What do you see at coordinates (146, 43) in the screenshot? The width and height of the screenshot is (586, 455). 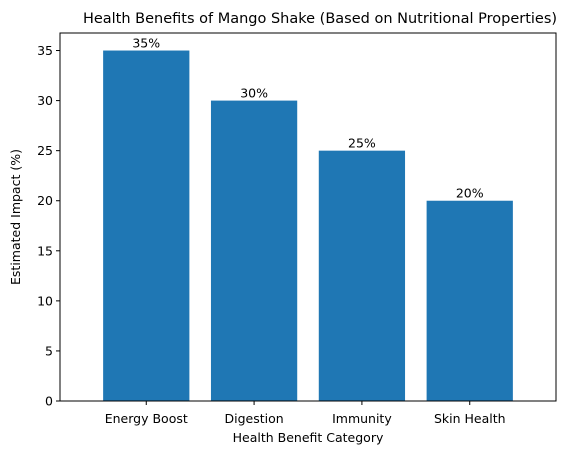 I see `data-label: 35%` at bounding box center [146, 43].